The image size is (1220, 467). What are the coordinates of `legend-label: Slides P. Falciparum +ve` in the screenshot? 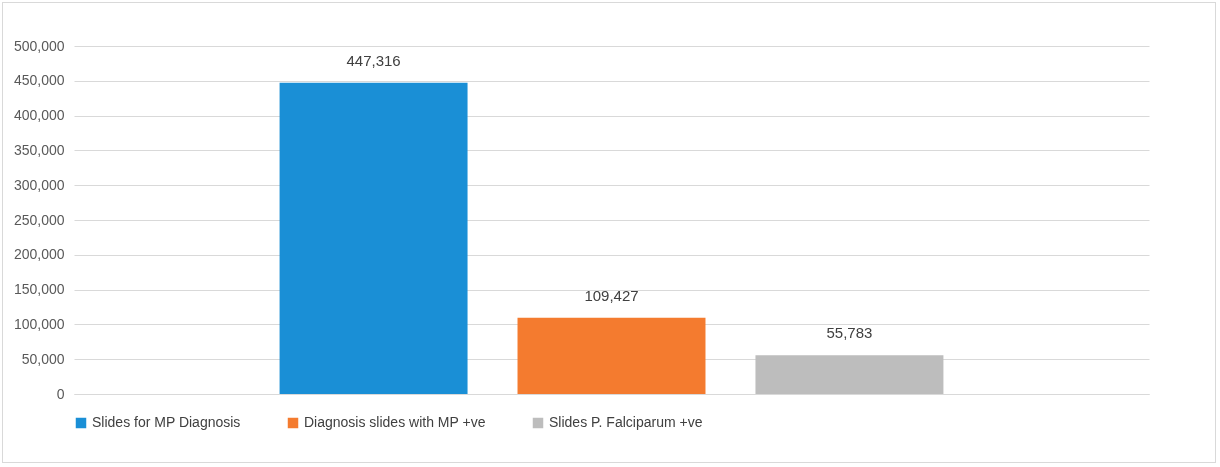 It's located at (626, 422).